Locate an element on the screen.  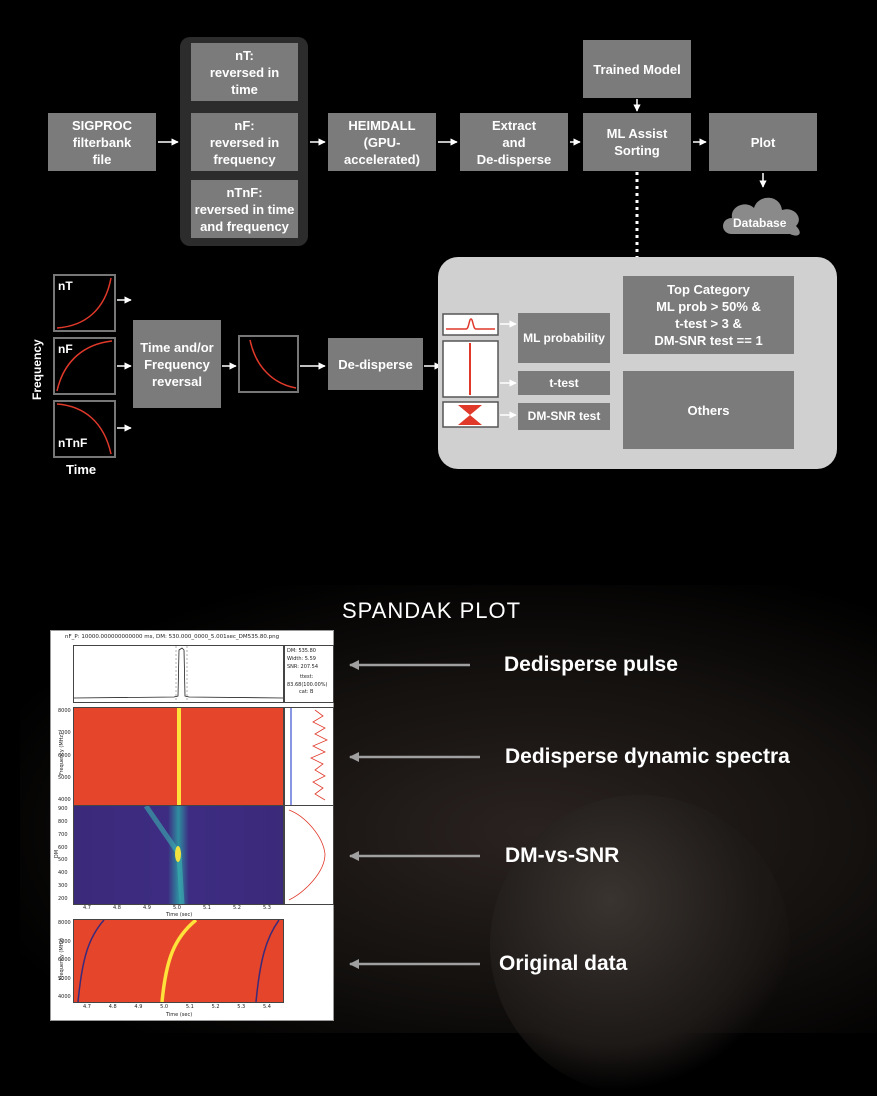
ml-probability-box: ML probability is located at coordinates (564, 338).